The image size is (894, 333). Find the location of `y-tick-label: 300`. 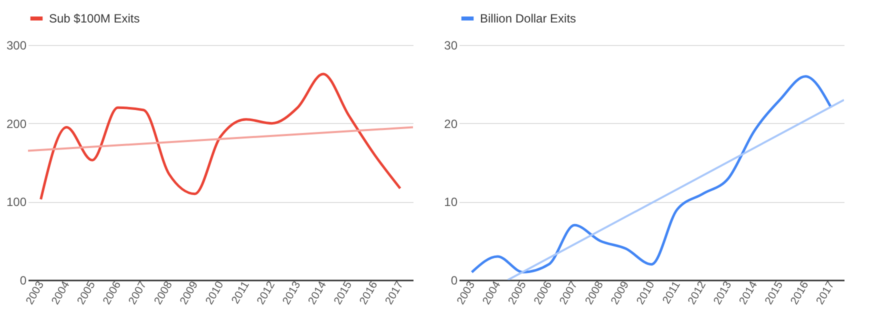

y-tick-label: 300 is located at coordinates (16, 45).